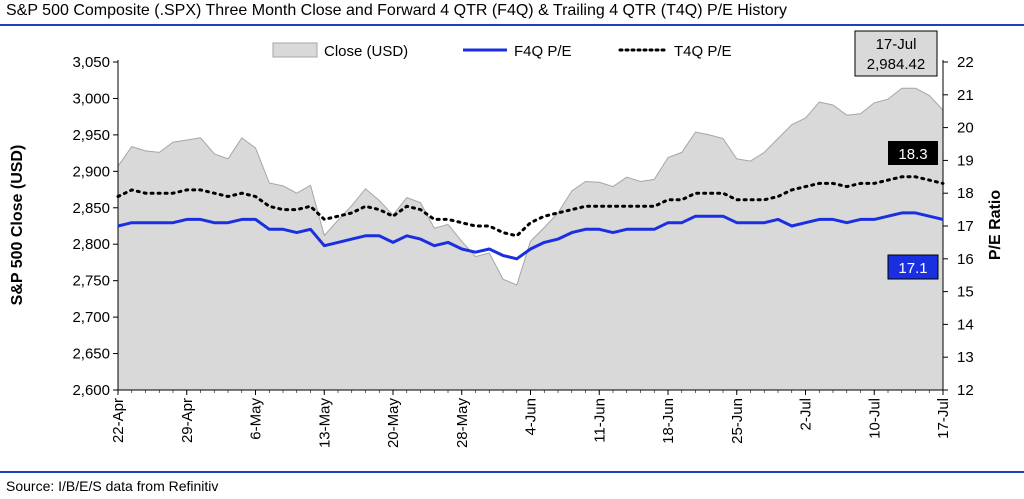 The width and height of the screenshot is (1024, 499). Describe the element at coordinates (91, 171) in the screenshot. I see `left-tick-label: 2,900` at that location.